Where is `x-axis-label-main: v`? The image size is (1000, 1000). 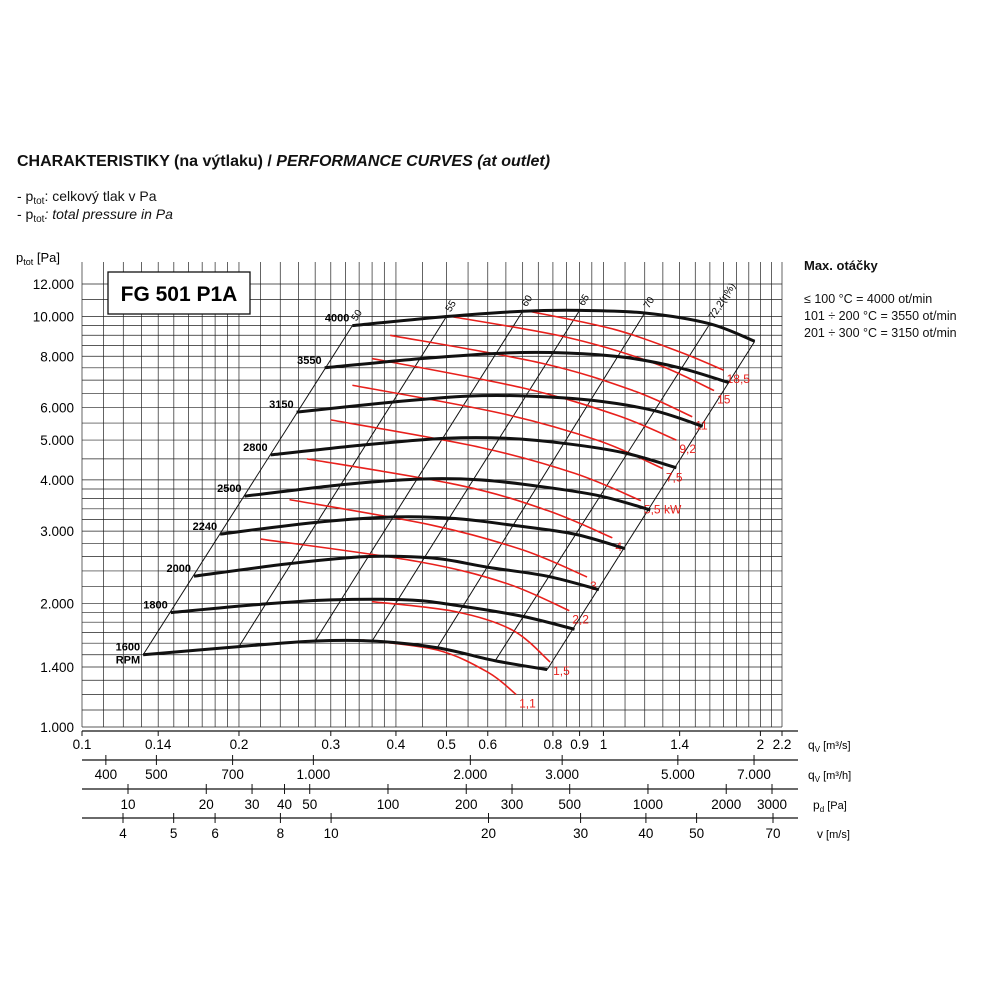 x-axis-label-main: v is located at coordinates (820, 834).